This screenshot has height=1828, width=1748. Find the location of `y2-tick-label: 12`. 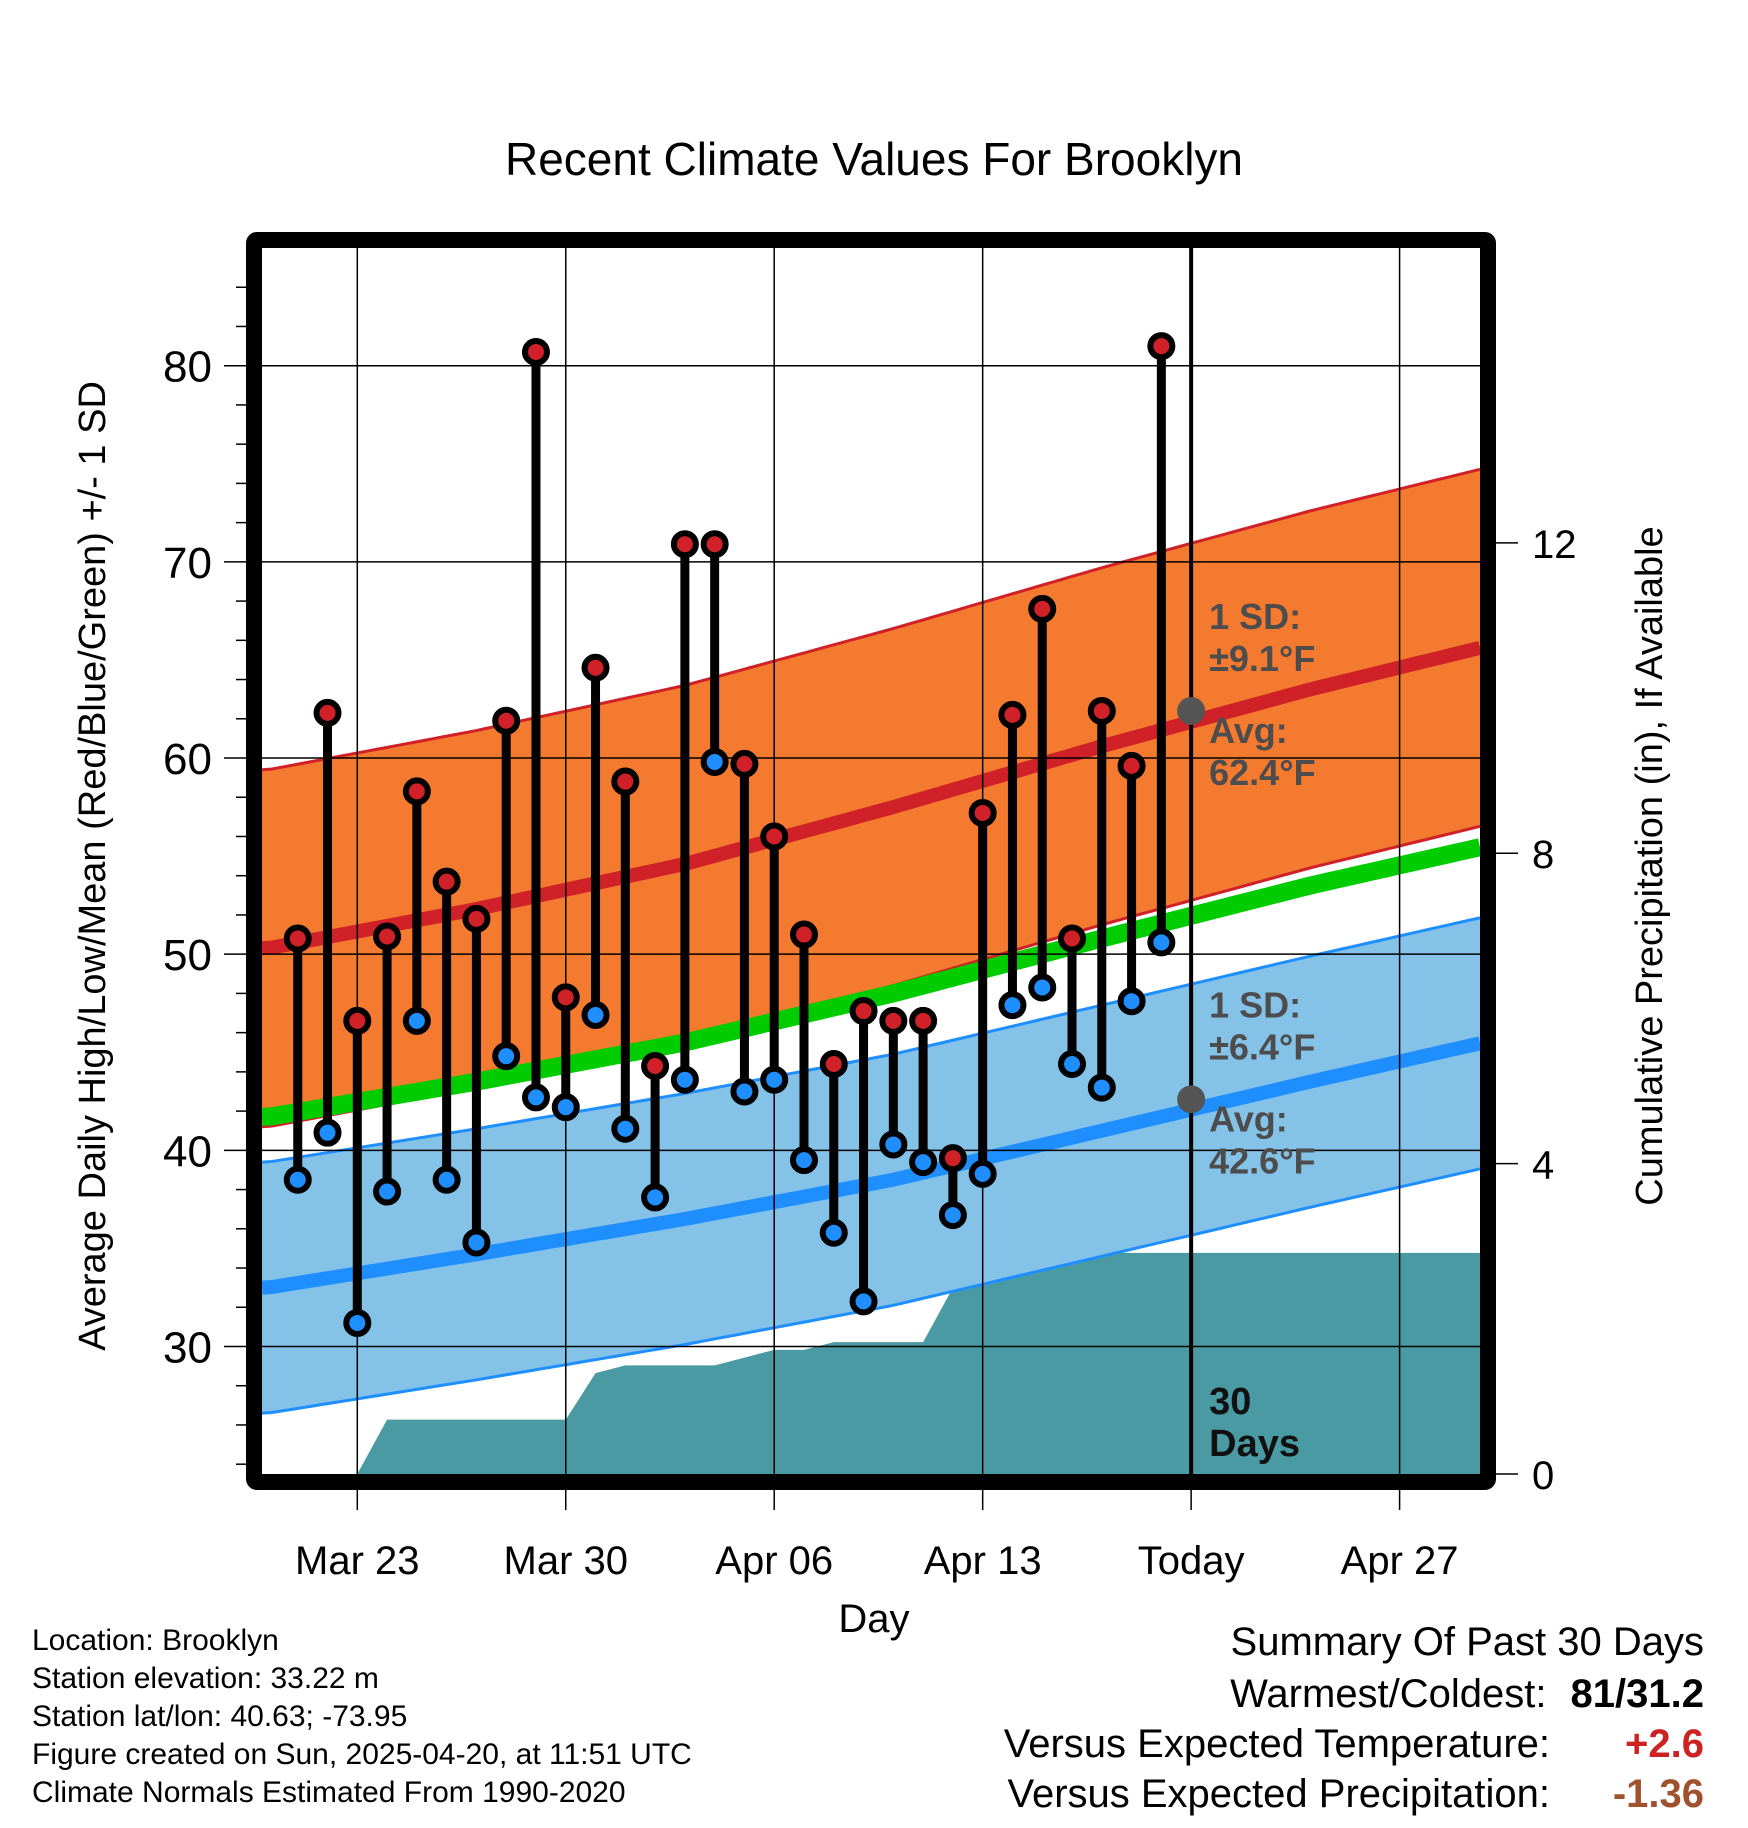

y2-tick-label: 12 is located at coordinates (1554, 545).